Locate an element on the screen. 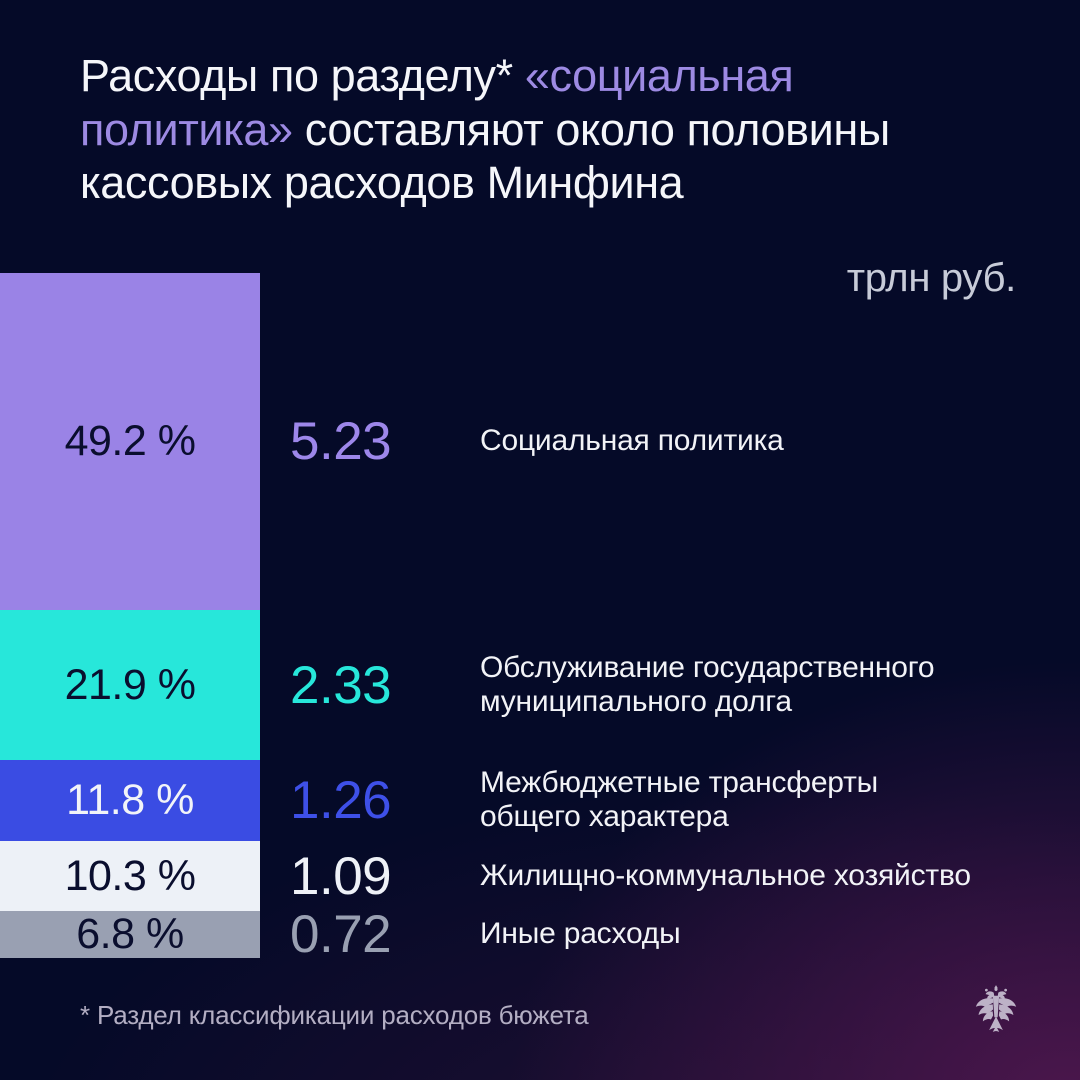 The height and width of the screenshot is (1080, 1080). title-part1: Расходы по разделу* is located at coordinates (302, 75).